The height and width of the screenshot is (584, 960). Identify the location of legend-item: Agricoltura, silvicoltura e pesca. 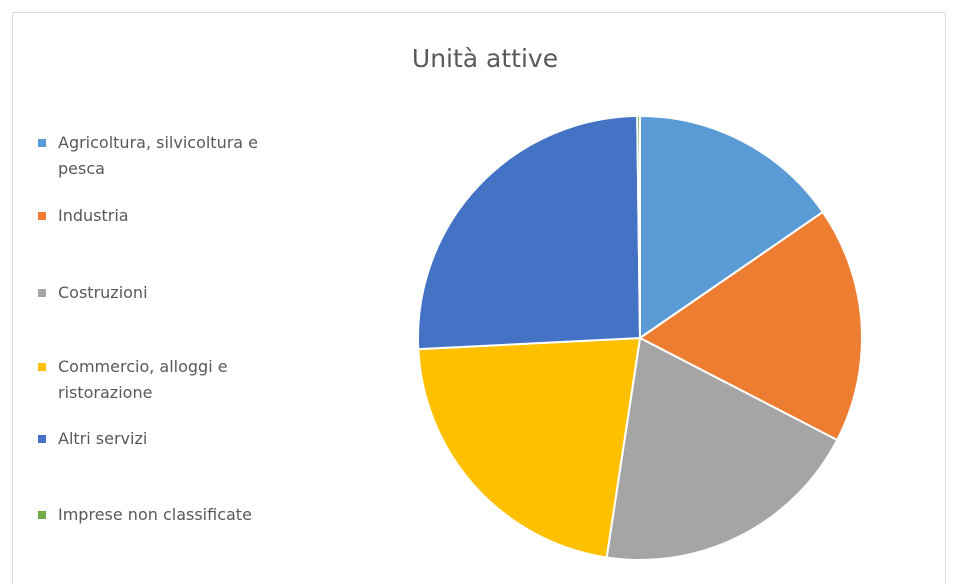
(173, 156).